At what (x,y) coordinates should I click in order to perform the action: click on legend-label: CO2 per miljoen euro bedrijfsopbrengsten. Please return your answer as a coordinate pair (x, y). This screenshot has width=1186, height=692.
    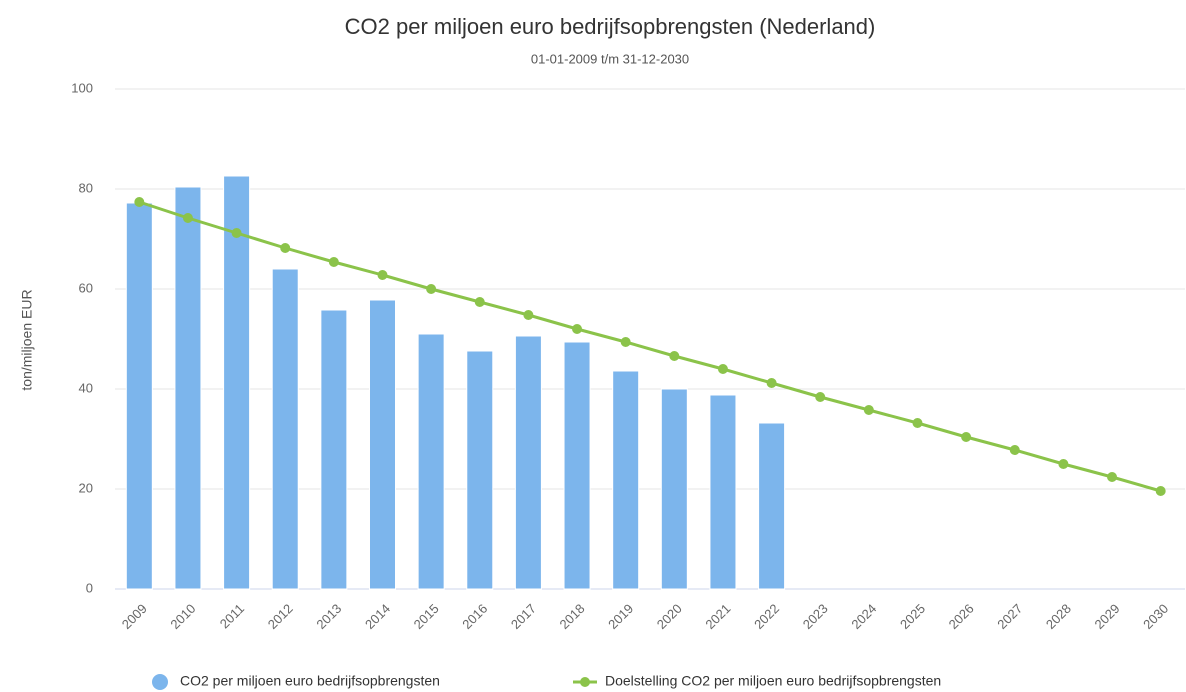
    Looking at the image, I should click on (310, 681).